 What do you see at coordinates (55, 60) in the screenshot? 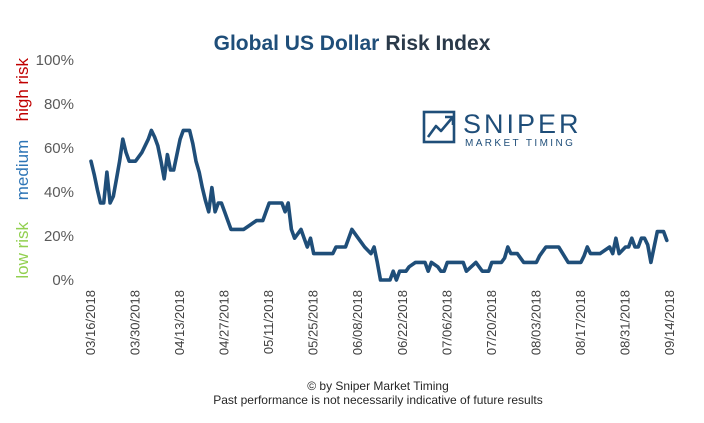
I see `y-tick-label: 100%` at bounding box center [55, 60].